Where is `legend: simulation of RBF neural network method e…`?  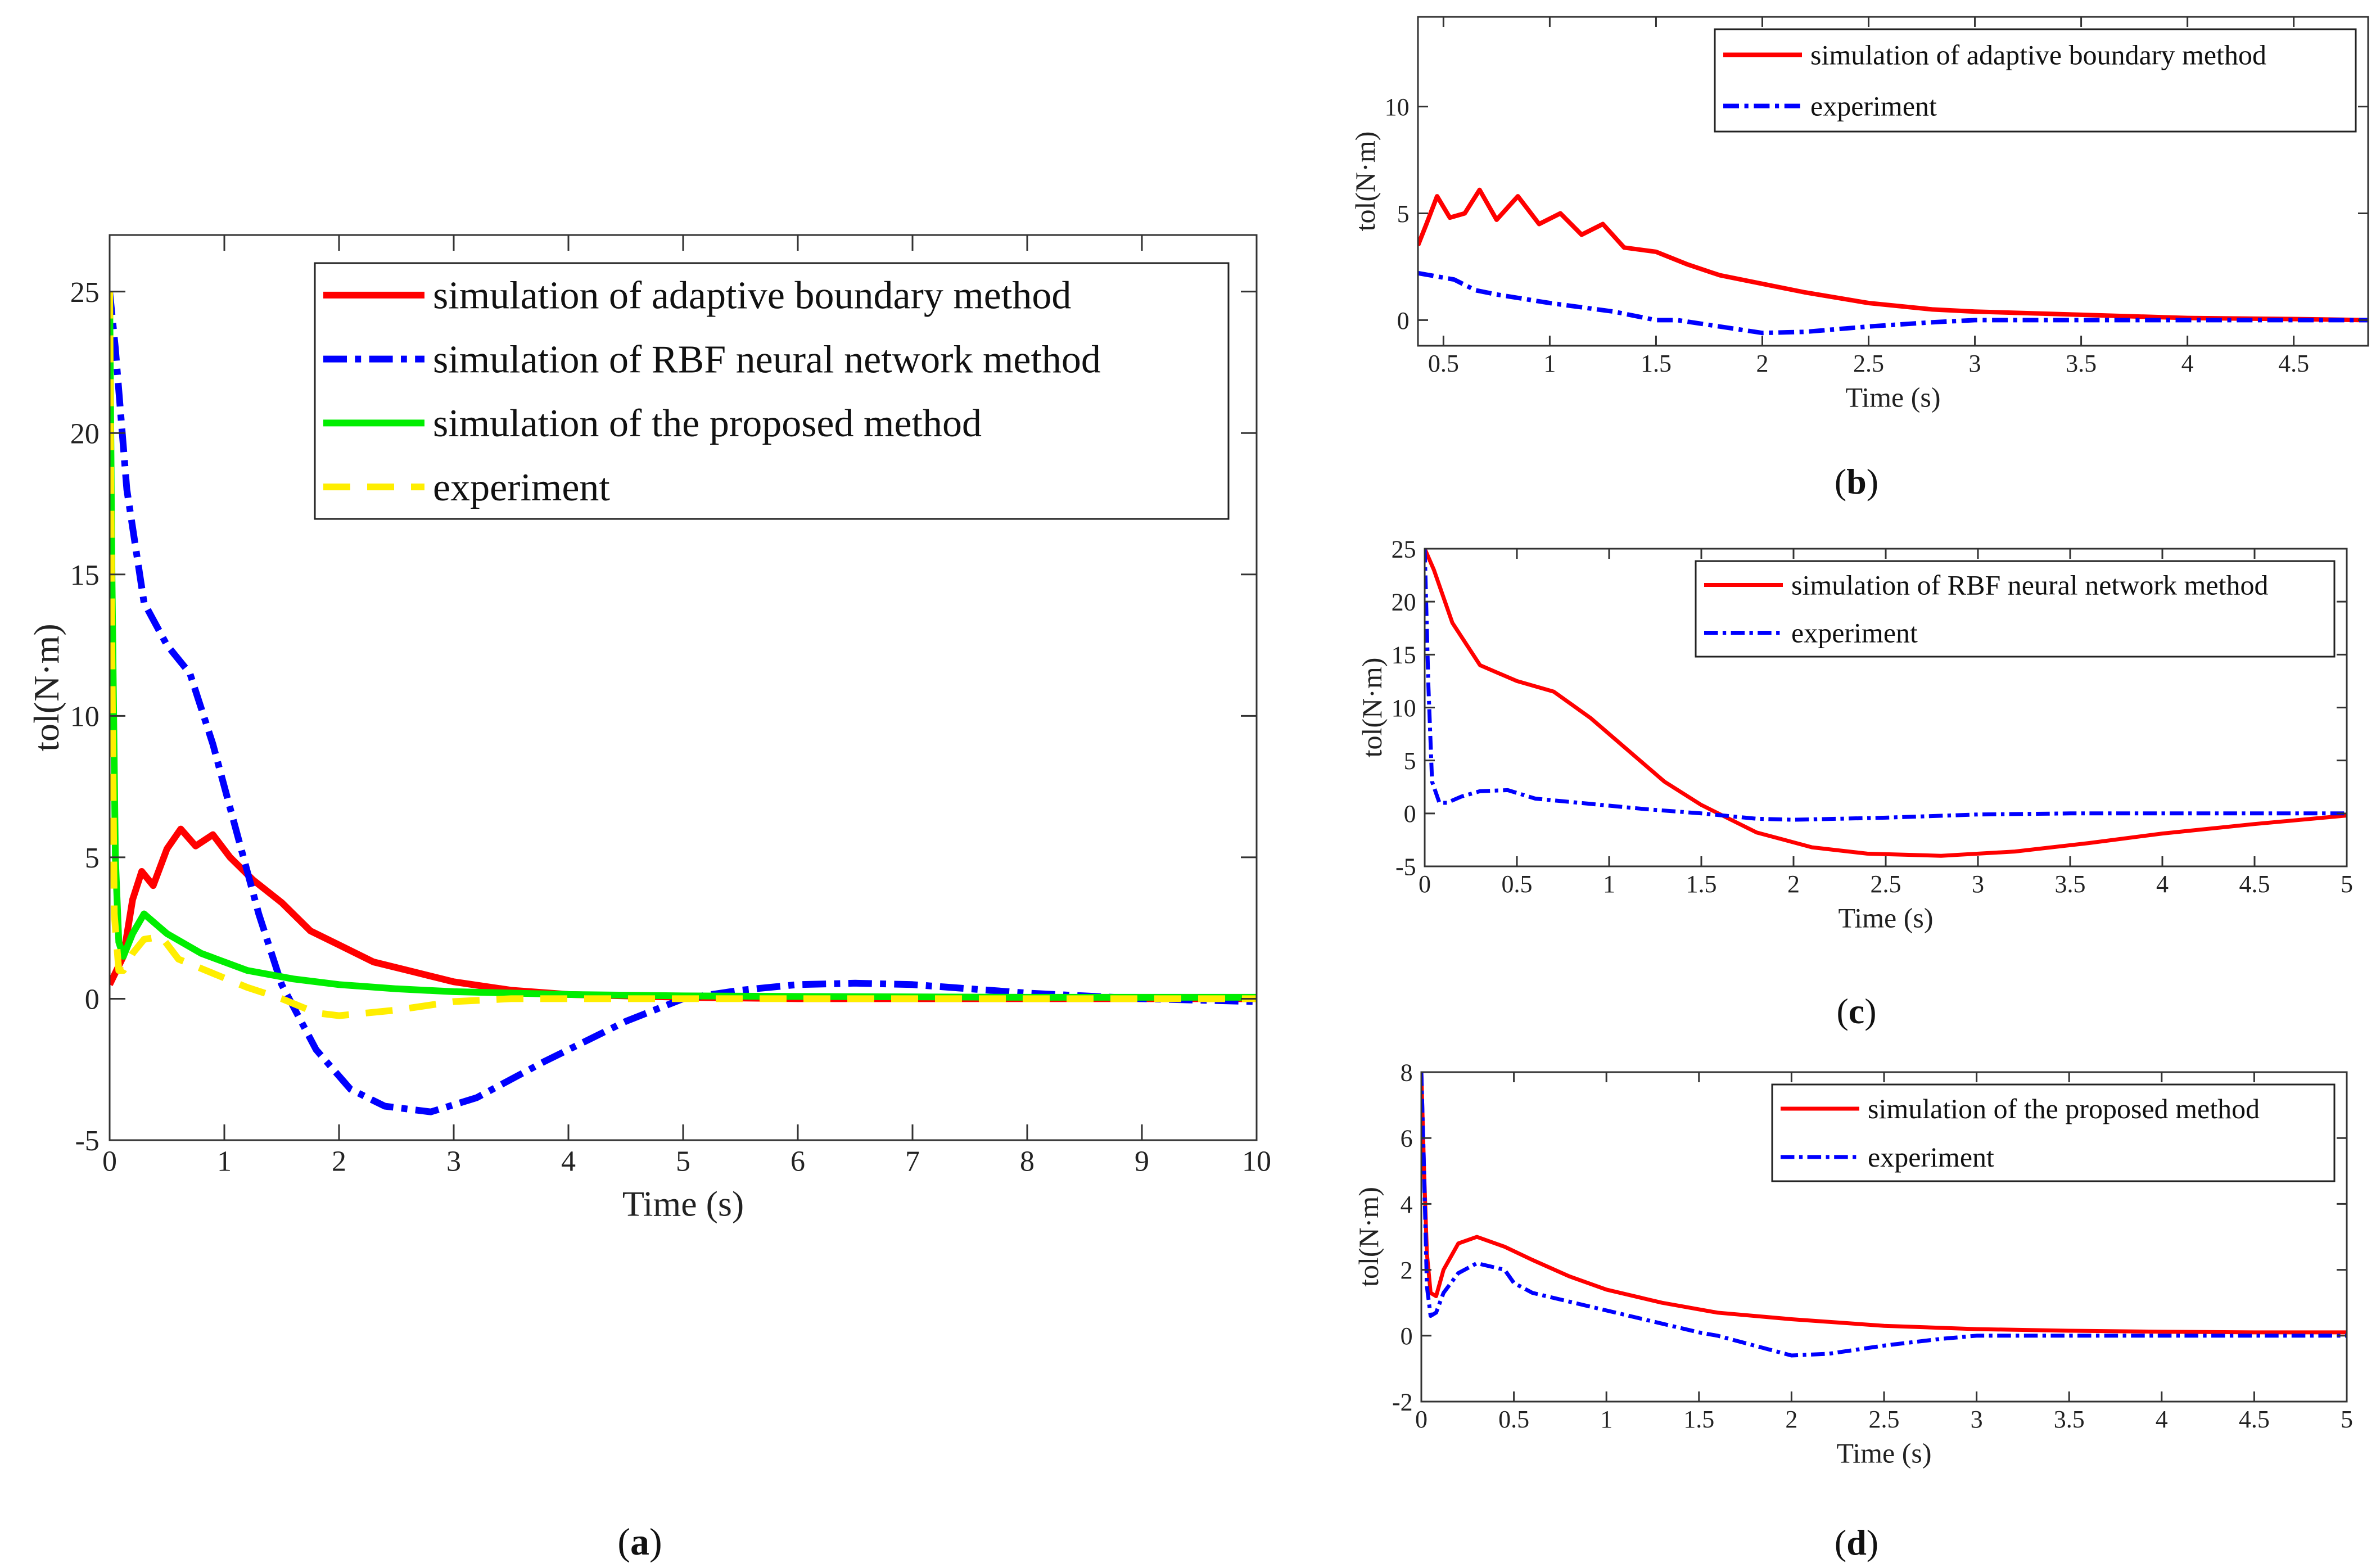
legend: simulation of RBF neural network method e… is located at coordinates (2015, 609).